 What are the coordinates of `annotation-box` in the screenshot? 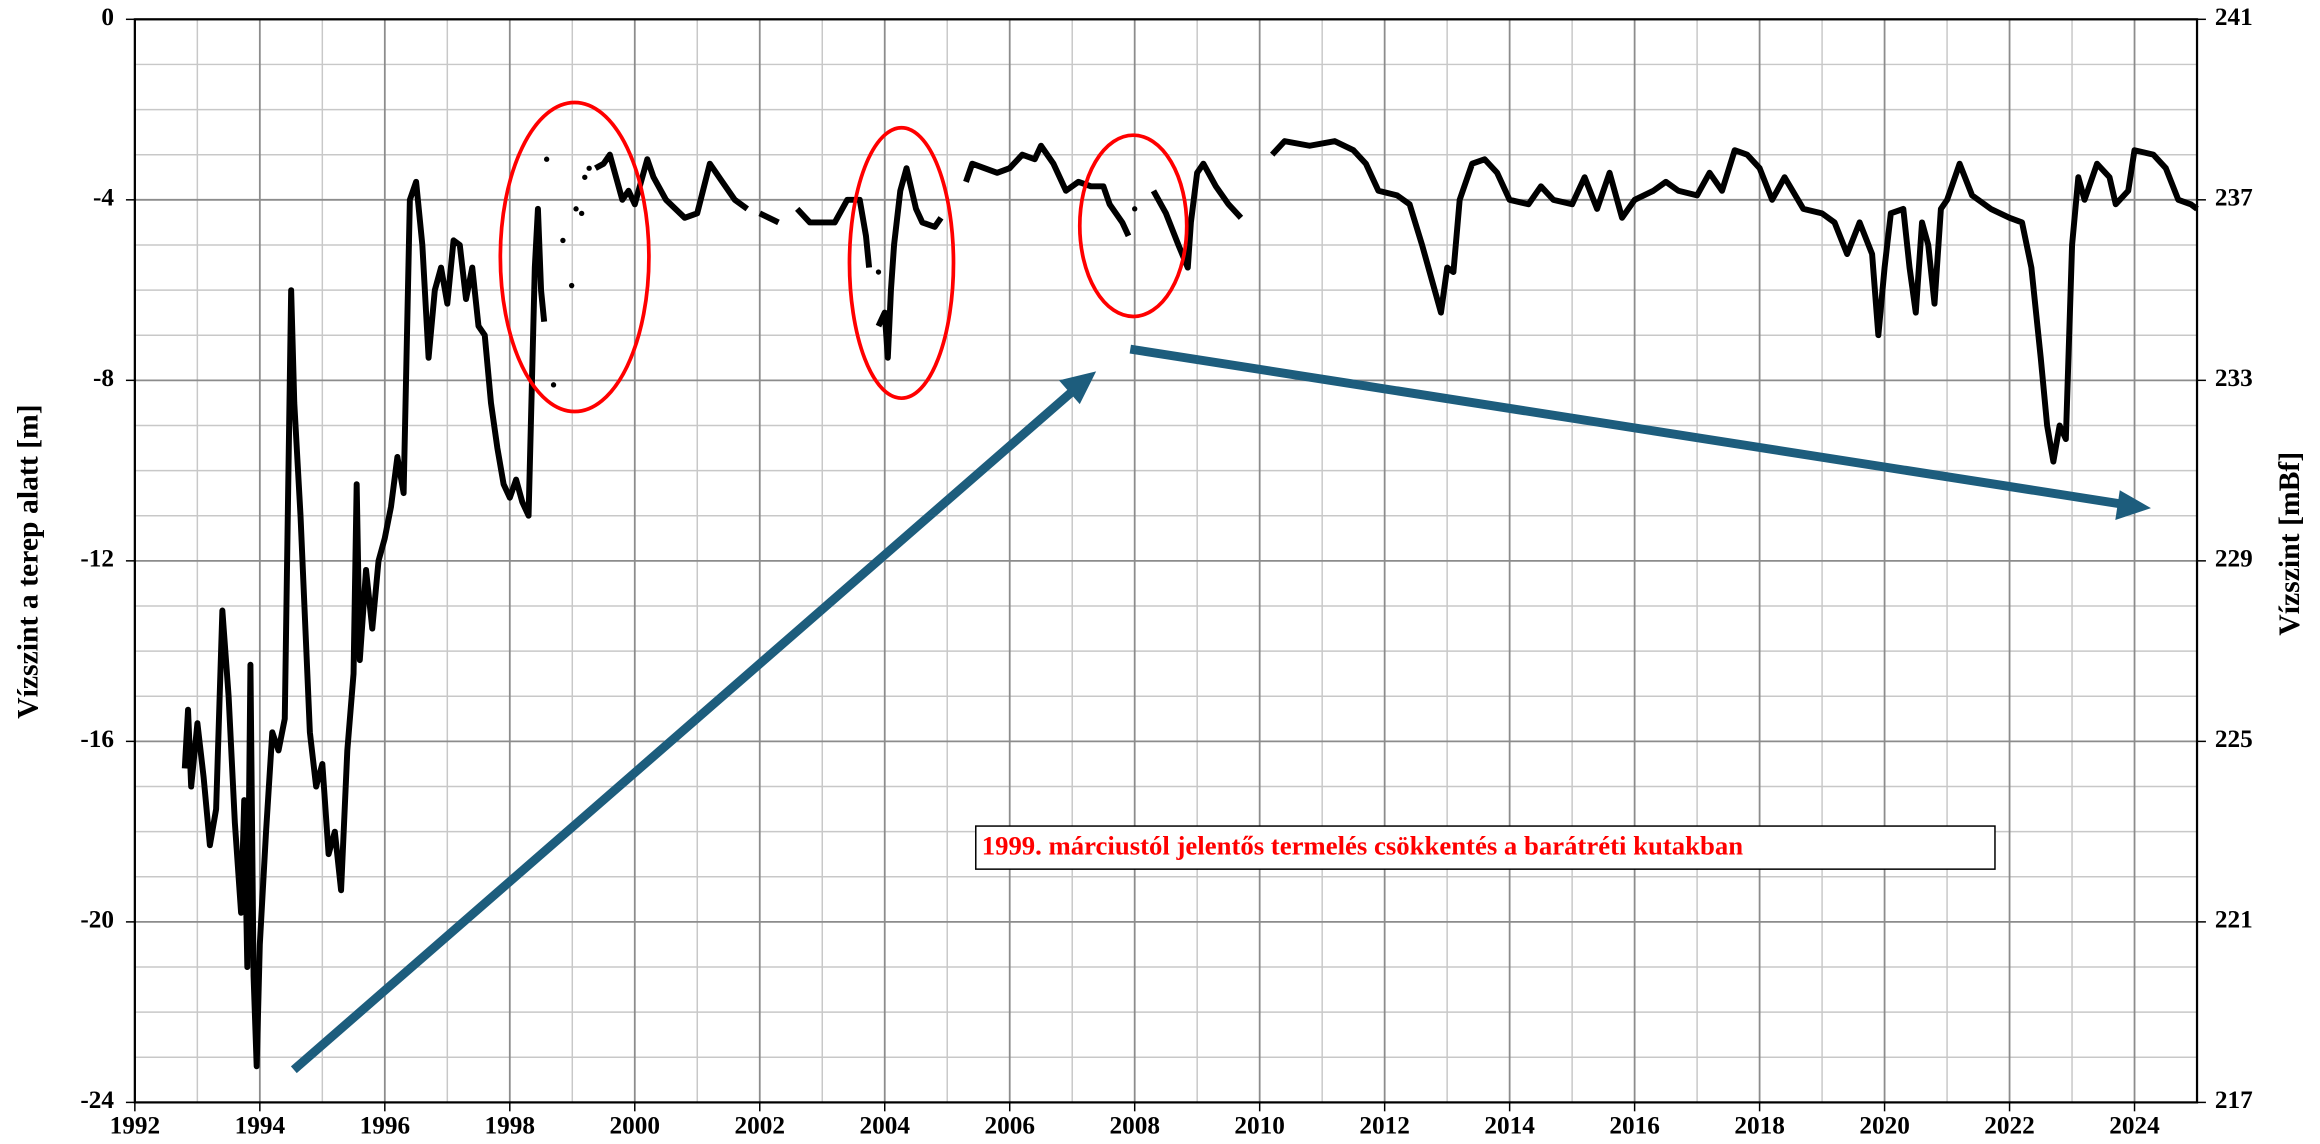 It's located at (1485, 847).